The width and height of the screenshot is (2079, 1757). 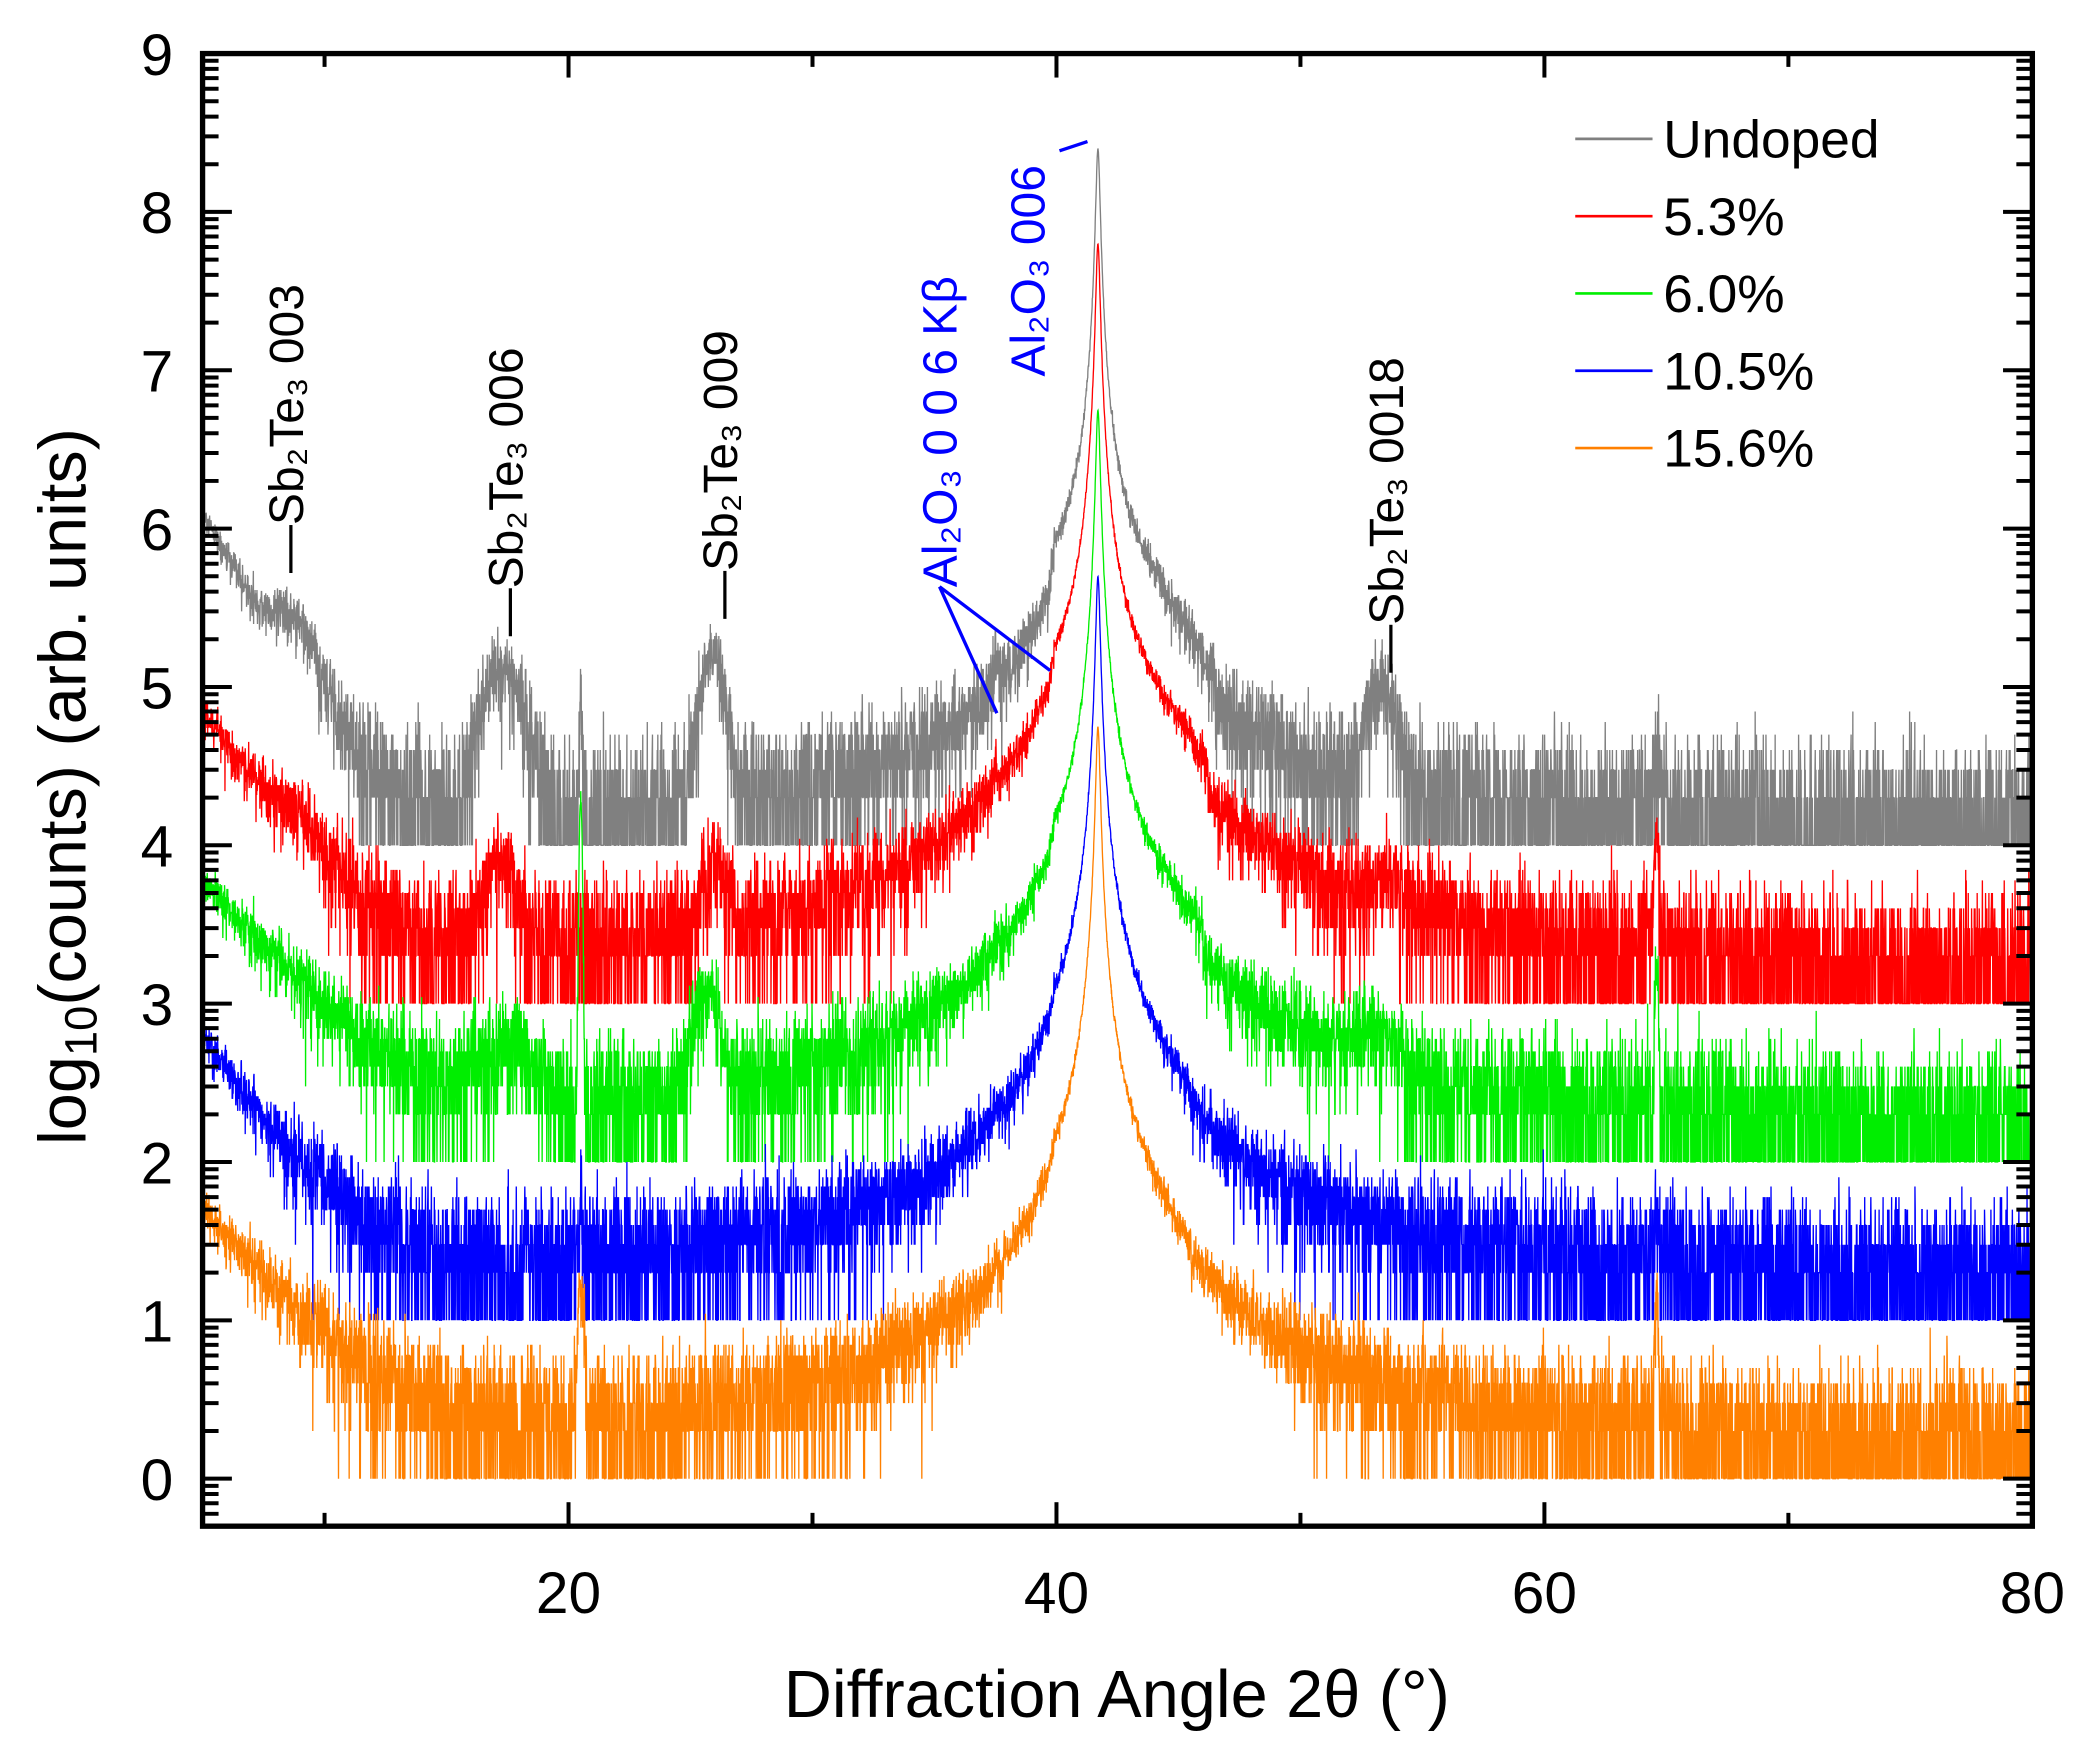 I want to click on peak-label: —Sb₂Te₃ 0018, so click(x=1387, y=515).